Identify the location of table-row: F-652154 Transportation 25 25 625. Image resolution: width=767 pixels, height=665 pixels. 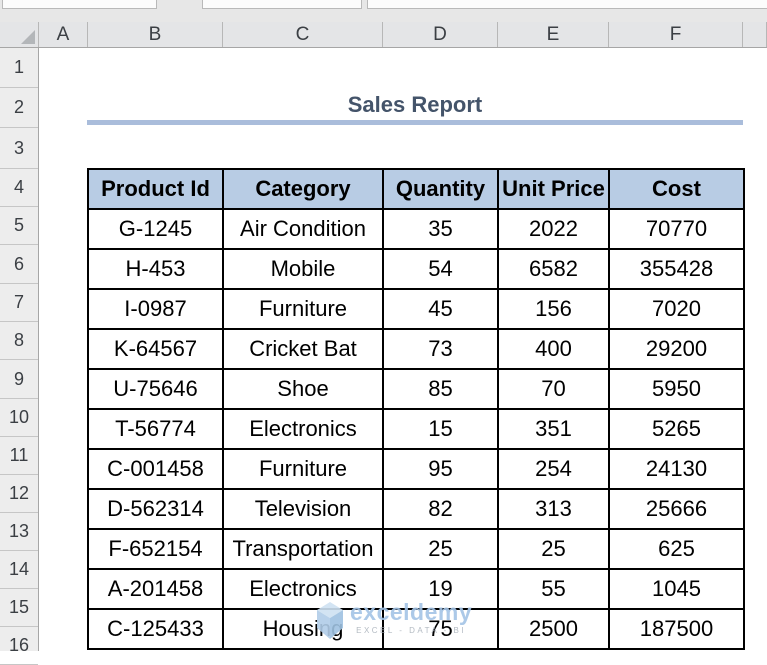
(416, 549).